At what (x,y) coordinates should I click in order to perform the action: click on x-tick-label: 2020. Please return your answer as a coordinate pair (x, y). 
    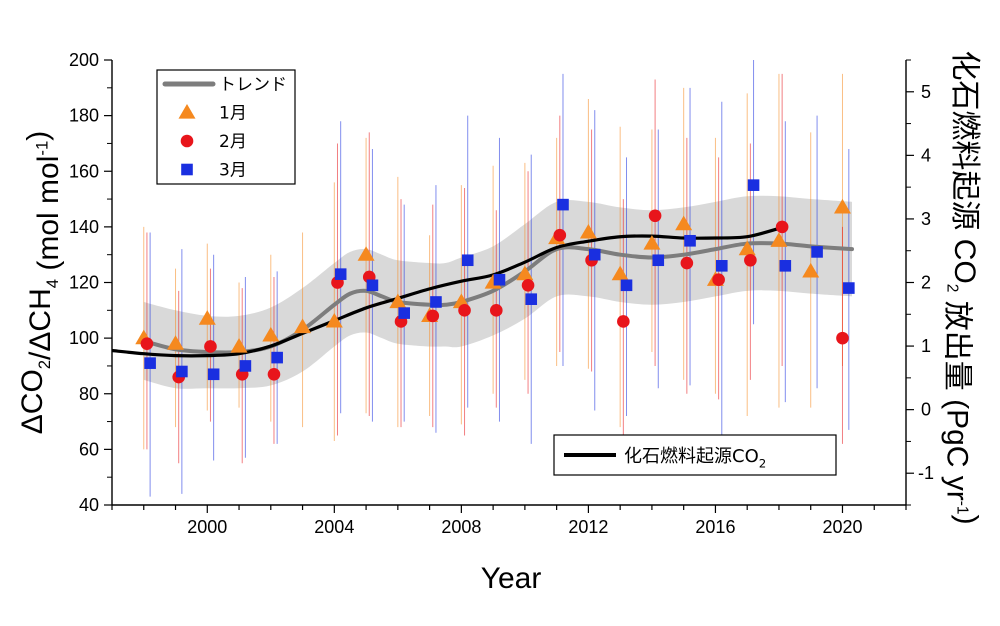
    Looking at the image, I should click on (842, 527).